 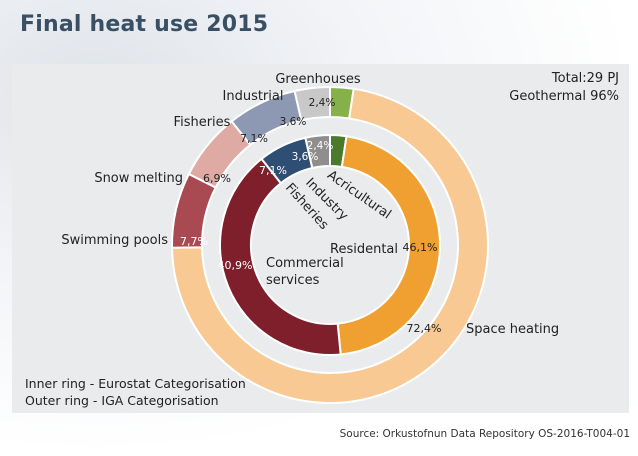 I want to click on outer-label-fisheries-value: 7,1%, so click(x=254, y=138).